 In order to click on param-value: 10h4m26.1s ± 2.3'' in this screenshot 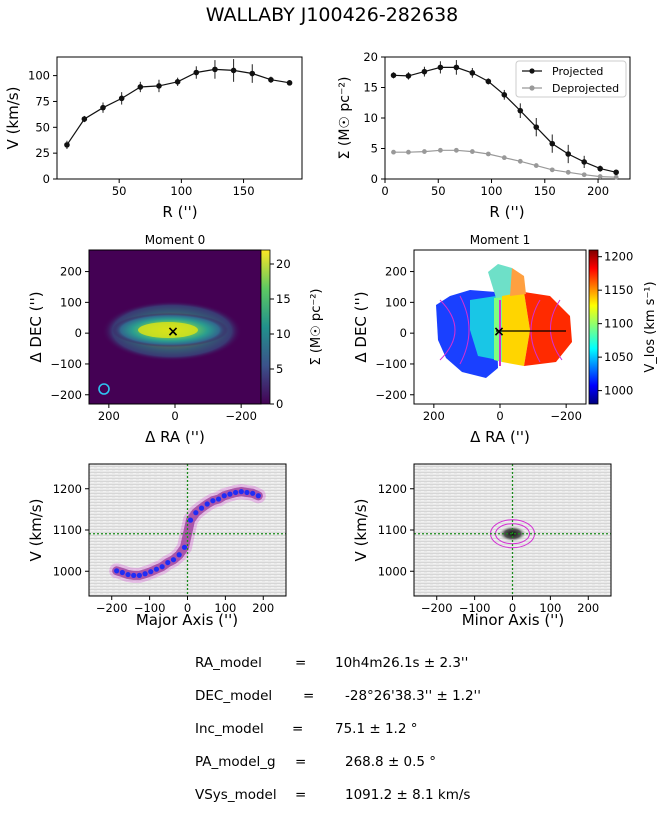, I will do `click(402, 663)`.